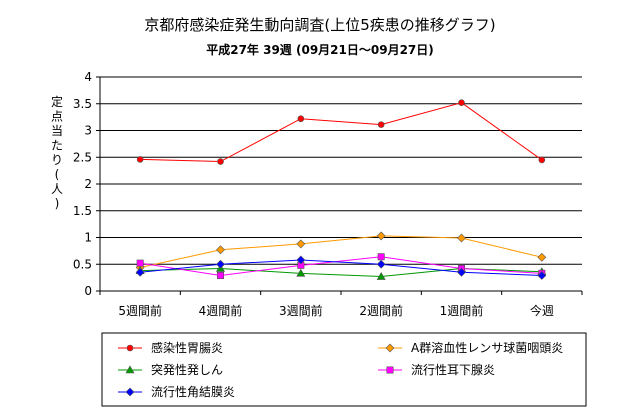 The width and height of the screenshot is (640, 415). Describe the element at coordinates (542, 310) in the screenshot. I see `x-tick-label: 今週` at that location.